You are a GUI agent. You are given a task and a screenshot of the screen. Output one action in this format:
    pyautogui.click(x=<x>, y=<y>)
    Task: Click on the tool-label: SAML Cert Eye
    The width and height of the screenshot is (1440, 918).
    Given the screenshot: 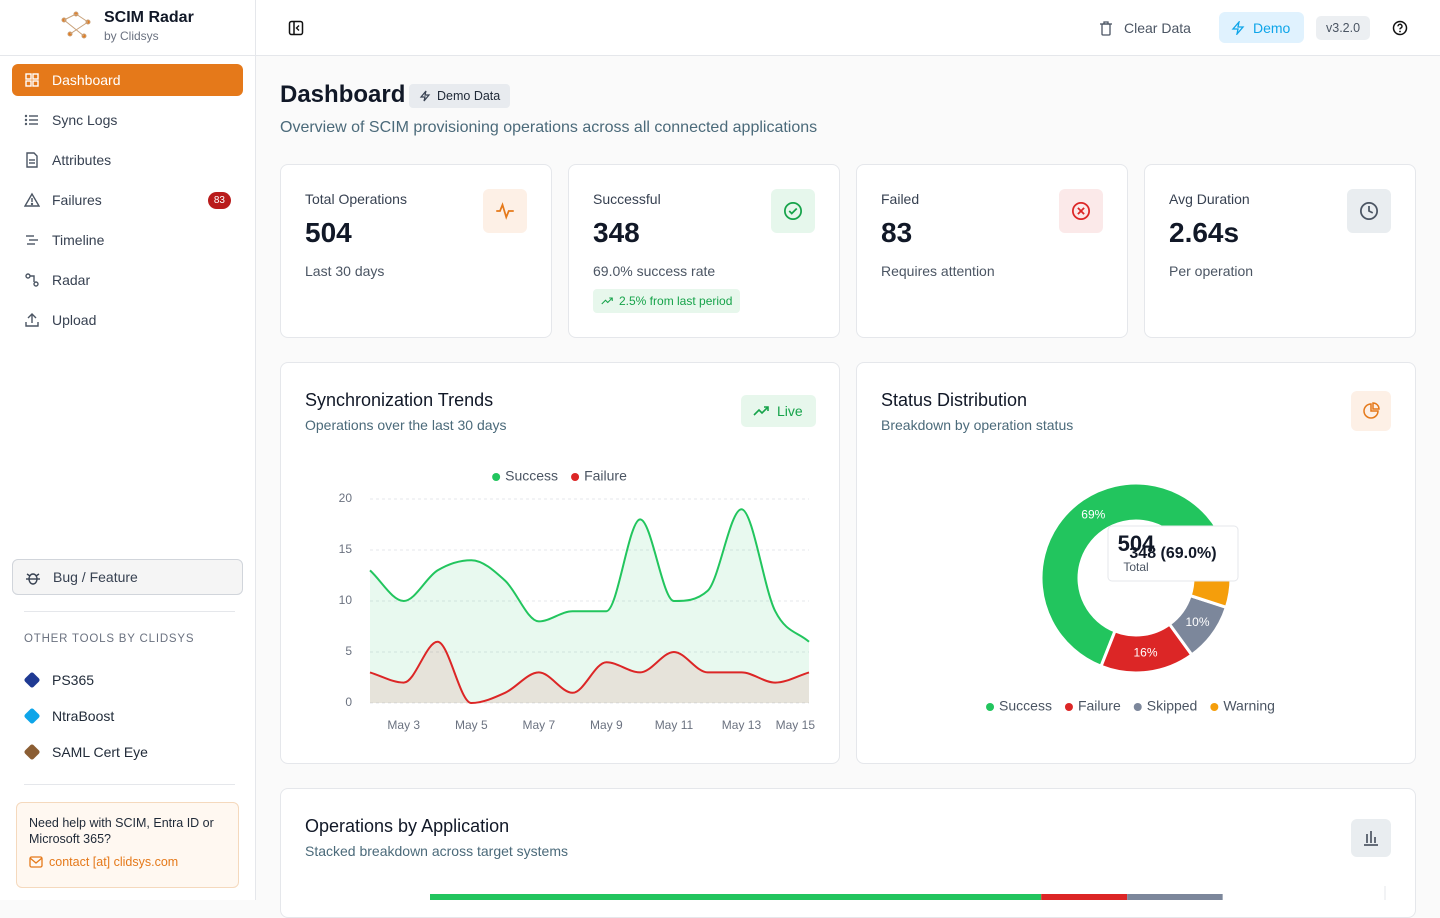 What is the action you would take?
    pyautogui.click(x=100, y=752)
    